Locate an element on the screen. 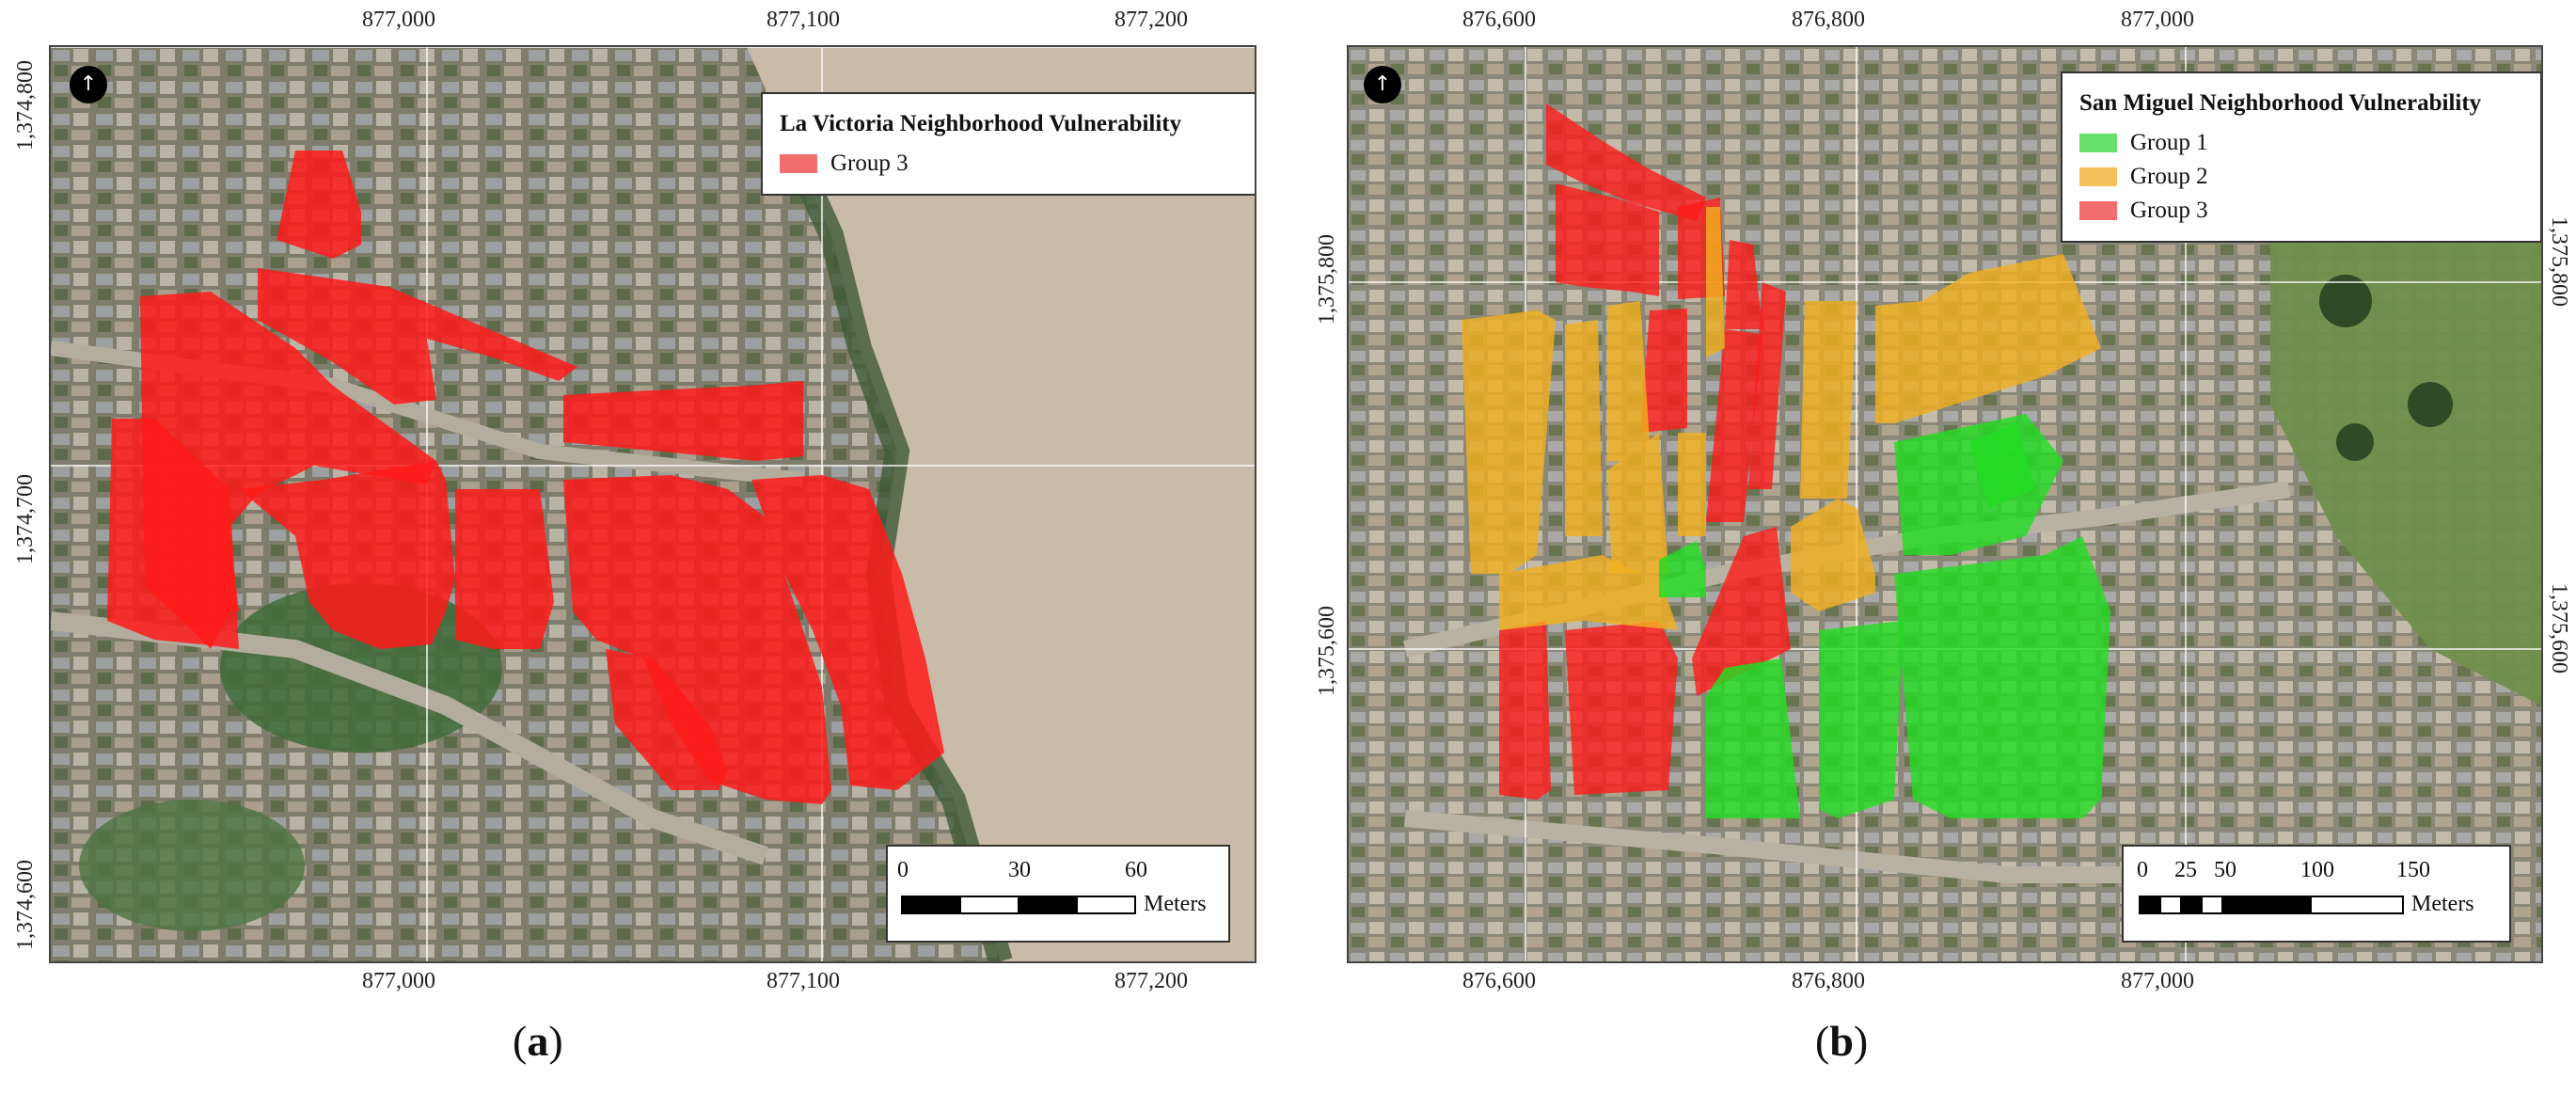 This screenshot has width=2576, height=1094. legend-title: La Victoria Neighborhood Vulnerability is located at coordinates (981, 123).